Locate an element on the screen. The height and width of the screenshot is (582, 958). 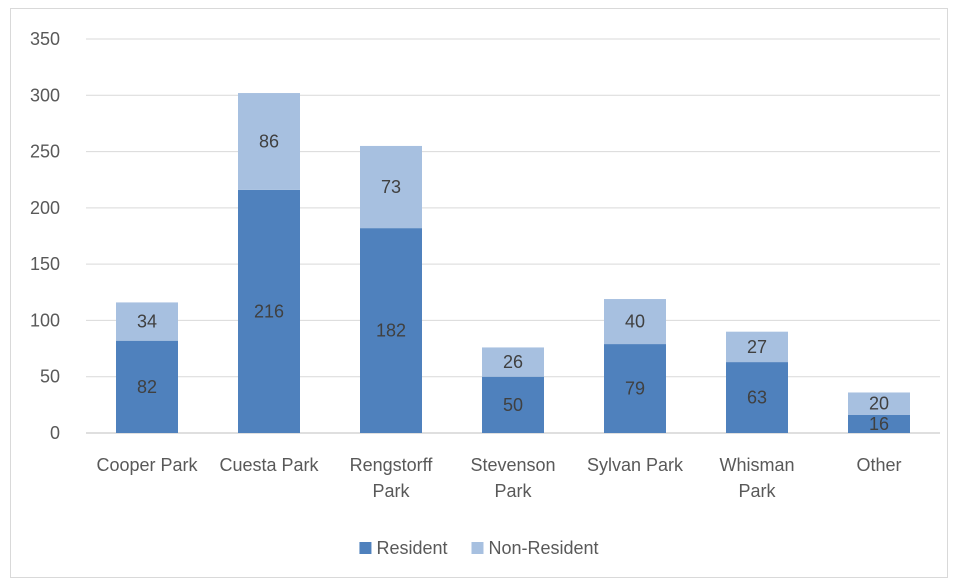
data-label: 16 is located at coordinates (879, 424).